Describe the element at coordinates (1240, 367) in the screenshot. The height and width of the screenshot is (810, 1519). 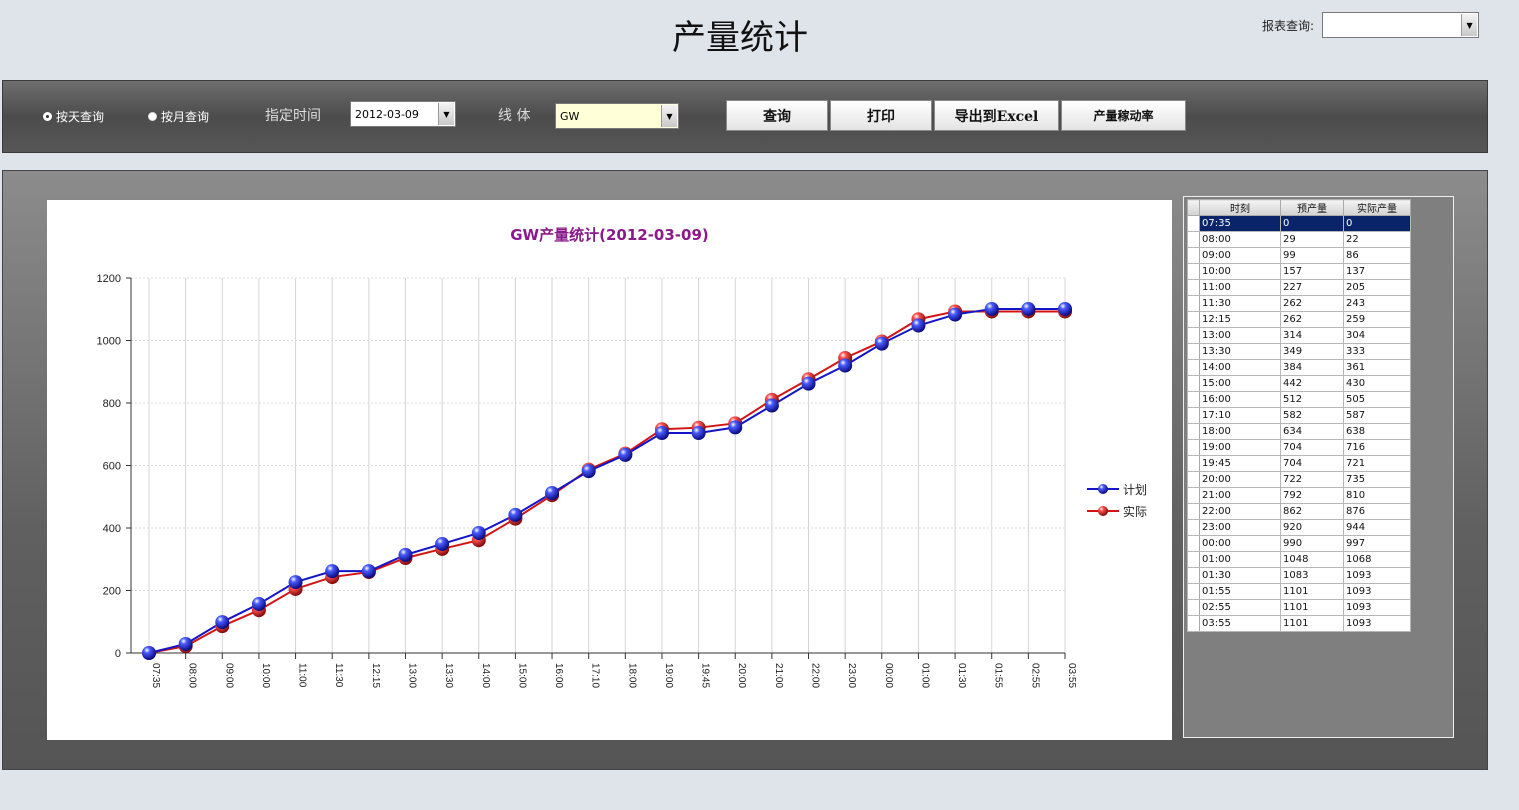
I see `cell-time: 14:00` at that location.